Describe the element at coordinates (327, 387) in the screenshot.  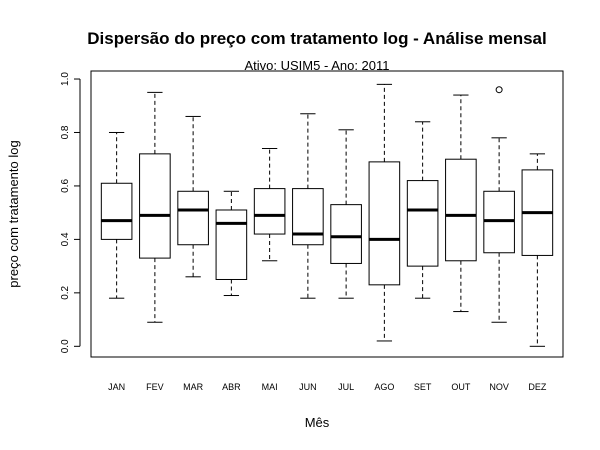
I see `x-axis-tick-labels: JAN FEV MAR ABR MAI JUN JUL AGO SET OUT NOV DEZ` at that location.